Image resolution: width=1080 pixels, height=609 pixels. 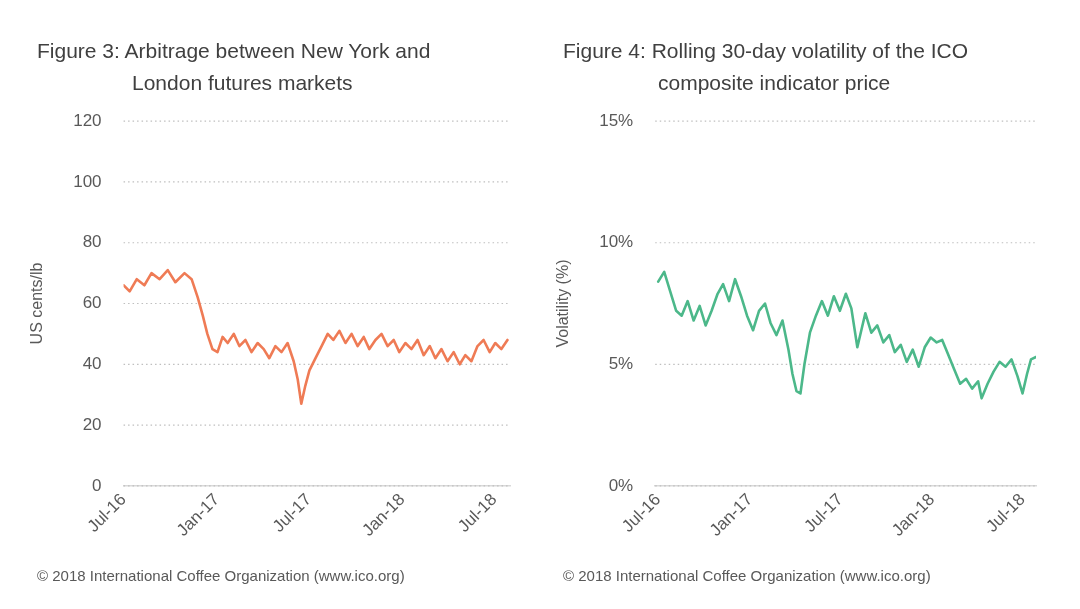 What do you see at coordinates (92, 303) in the screenshot?
I see `y-tick-label: 60` at bounding box center [92, 303].